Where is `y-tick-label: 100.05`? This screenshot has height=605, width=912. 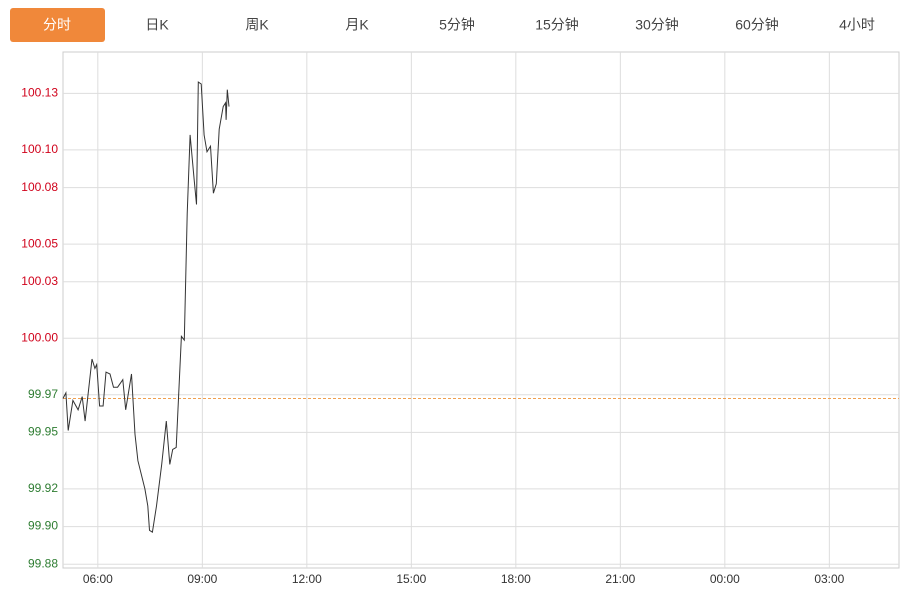
y-tick-label: 100.05 is located at coordinates (39, 243).